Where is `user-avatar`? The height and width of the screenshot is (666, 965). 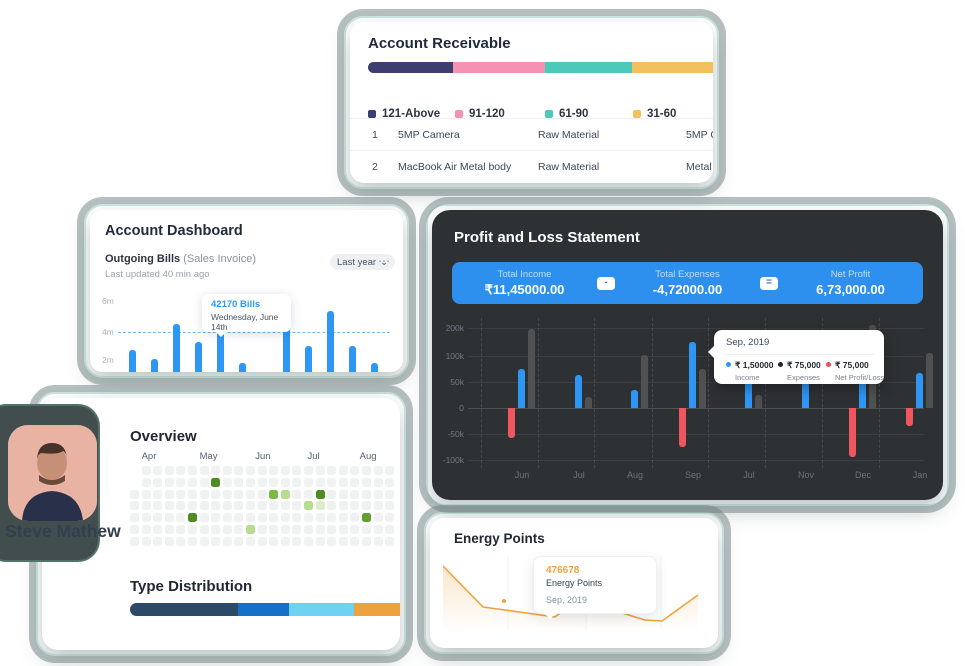
user-avatar is located at coordinates (52, 473).